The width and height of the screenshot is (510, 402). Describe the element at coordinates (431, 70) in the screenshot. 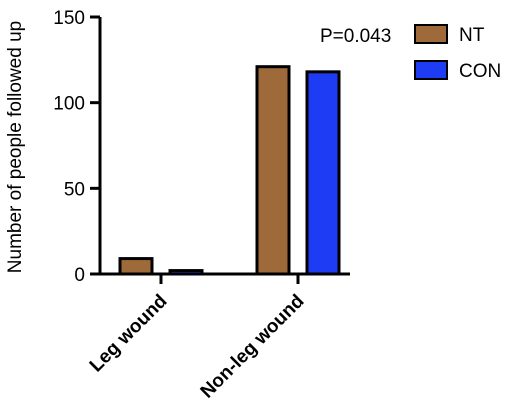

I see `legend-swatch-con` at that location.